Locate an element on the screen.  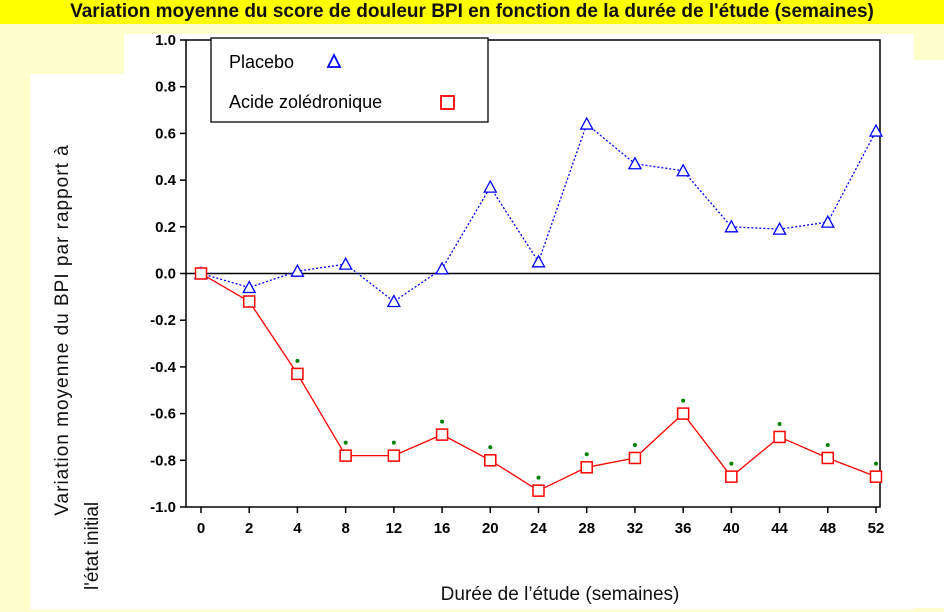
x-tick-label: 40 is located at coordinates (731, 528).